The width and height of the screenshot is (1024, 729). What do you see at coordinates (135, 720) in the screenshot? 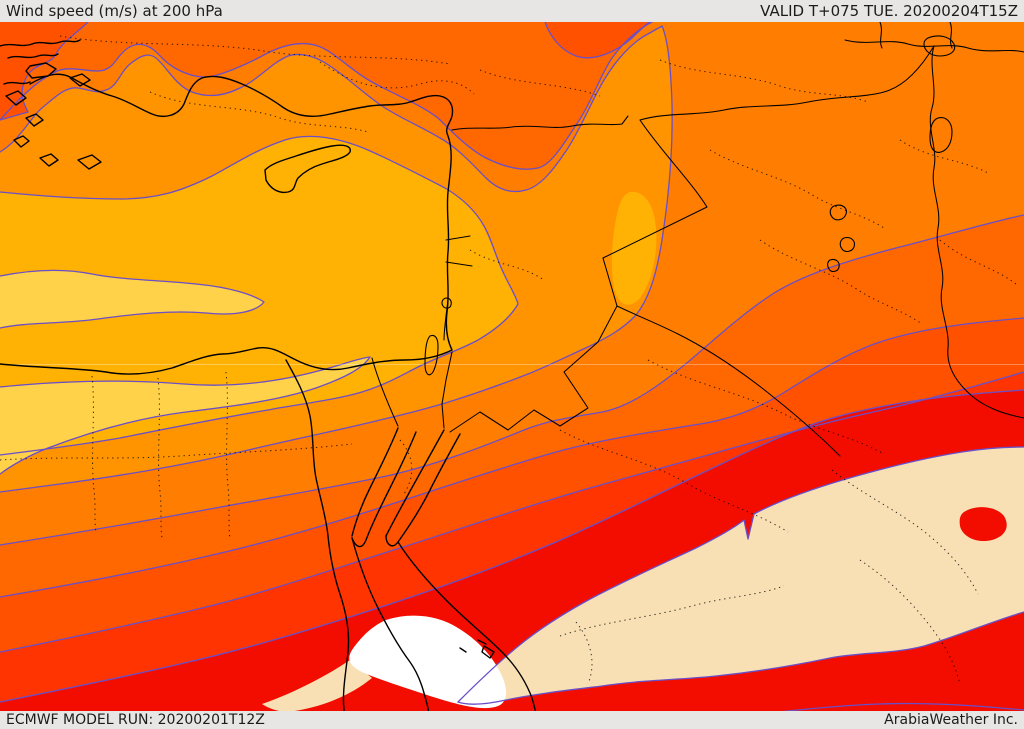
I see `model-run: ECMWF MODEL RUN: 20200201T12Z` at bounding box center [135, 720].